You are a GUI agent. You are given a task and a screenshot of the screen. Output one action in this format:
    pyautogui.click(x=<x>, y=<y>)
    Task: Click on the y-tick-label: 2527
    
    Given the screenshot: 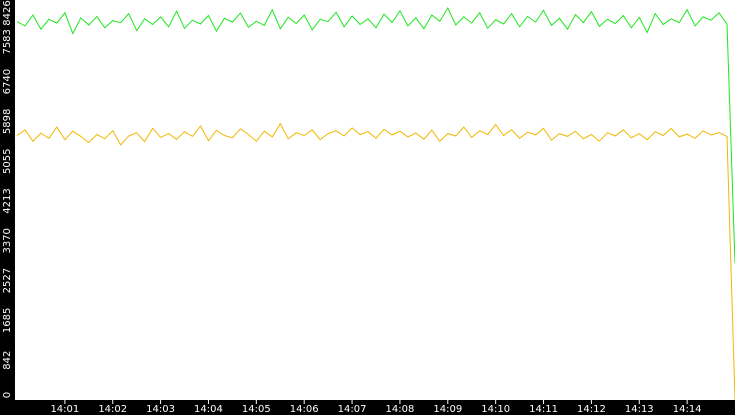 What is the action you would take?
    pyautogui.click(x=7, y=280)
    